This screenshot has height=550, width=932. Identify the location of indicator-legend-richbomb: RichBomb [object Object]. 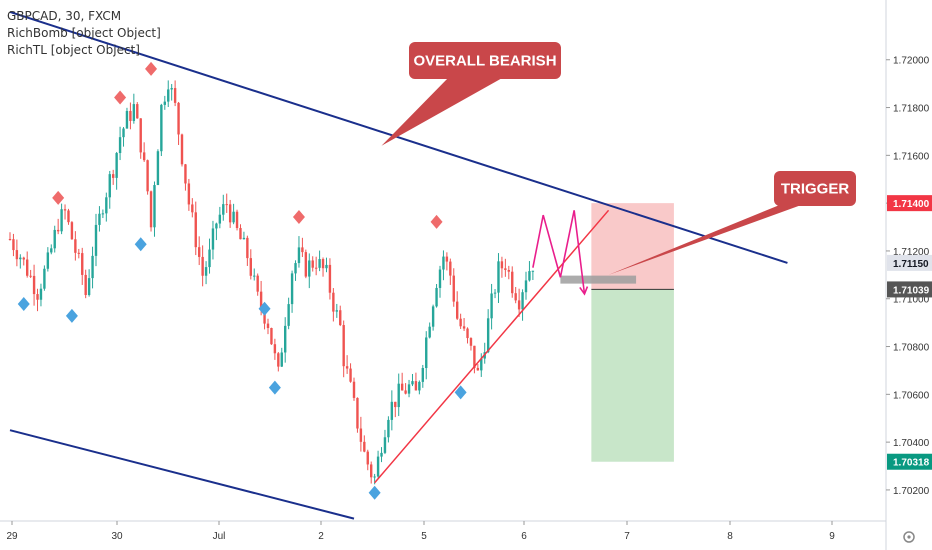
(84, 33).